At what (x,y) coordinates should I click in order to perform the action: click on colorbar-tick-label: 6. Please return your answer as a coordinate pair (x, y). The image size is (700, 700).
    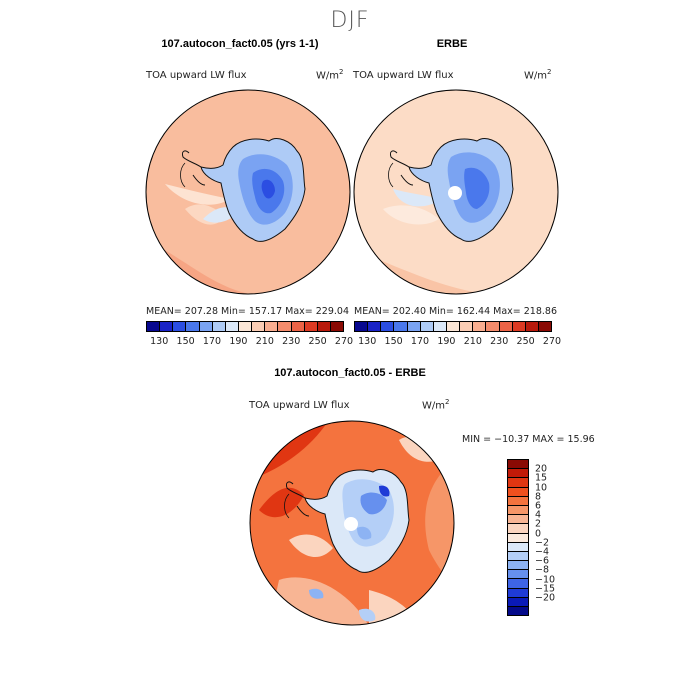
    Looking at the image, I should click on (538, 506).